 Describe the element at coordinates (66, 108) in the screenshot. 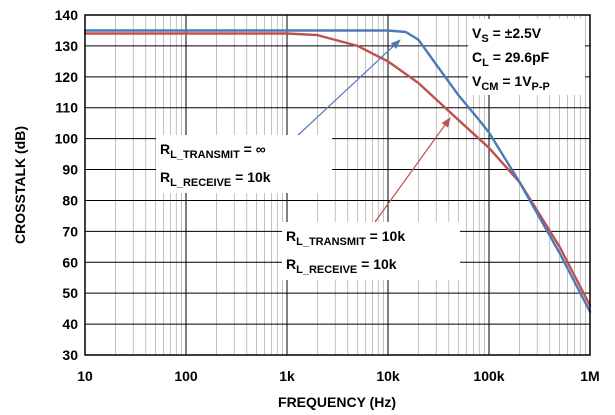

I see `y-tick-label: 110` at that location.